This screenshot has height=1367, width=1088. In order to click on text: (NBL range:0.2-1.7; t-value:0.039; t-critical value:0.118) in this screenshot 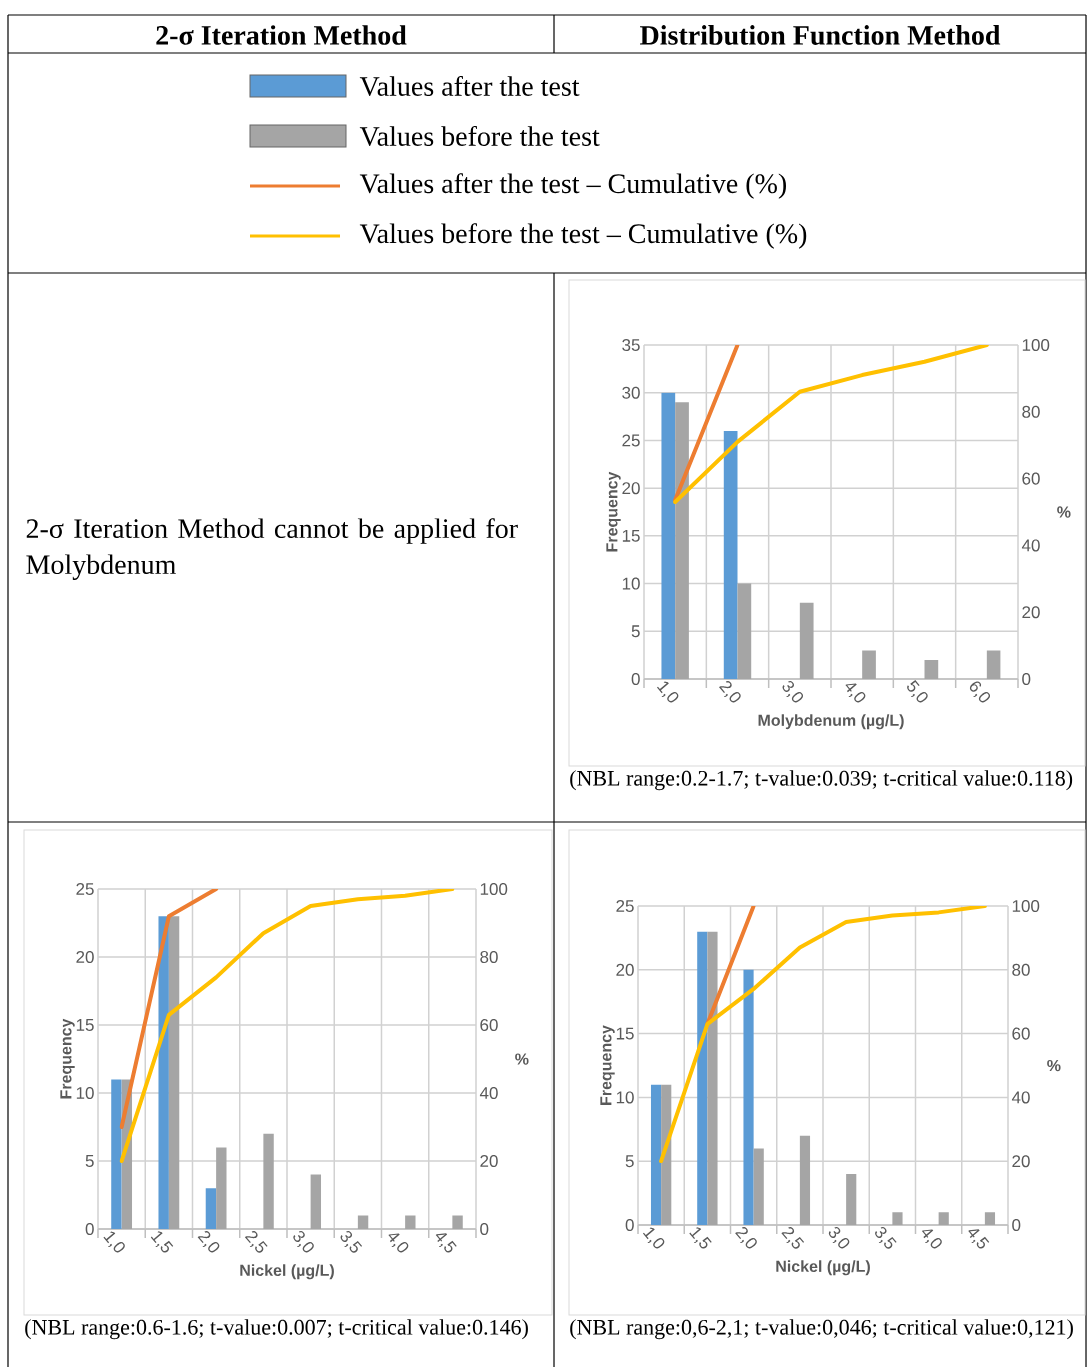, I will do `click(821, 780)`.